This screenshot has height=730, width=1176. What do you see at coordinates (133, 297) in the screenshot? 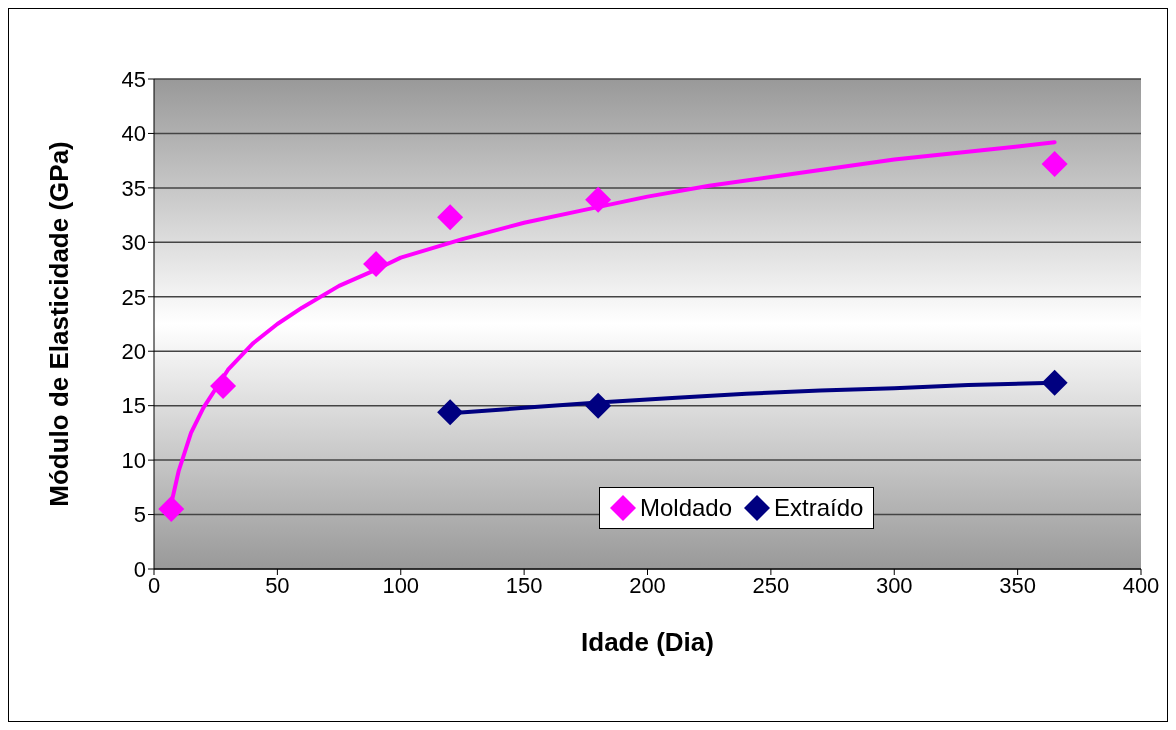
I see `y-tick-label: 25` at bounding box center [133, 297].